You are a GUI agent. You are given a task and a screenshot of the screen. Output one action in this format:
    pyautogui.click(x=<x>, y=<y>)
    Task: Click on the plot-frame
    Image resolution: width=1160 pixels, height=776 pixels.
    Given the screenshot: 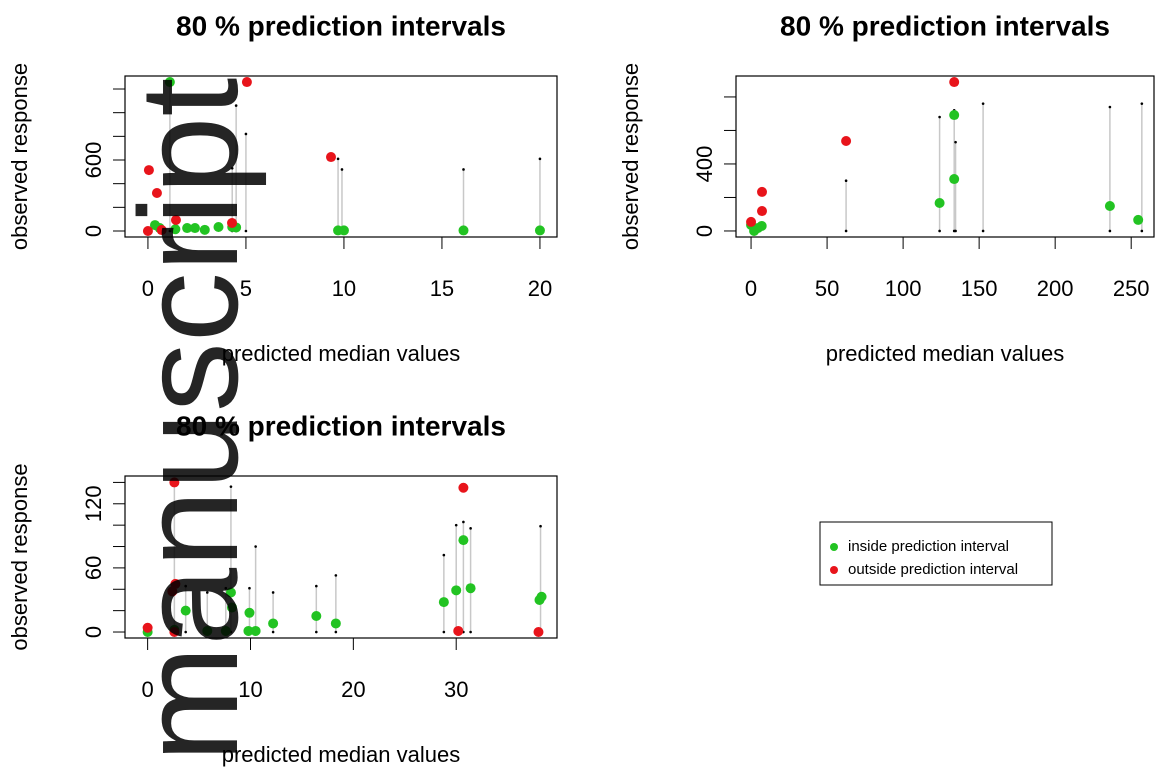 What is the action you would take?
    pyautogui.click(x=341, y=557)
    